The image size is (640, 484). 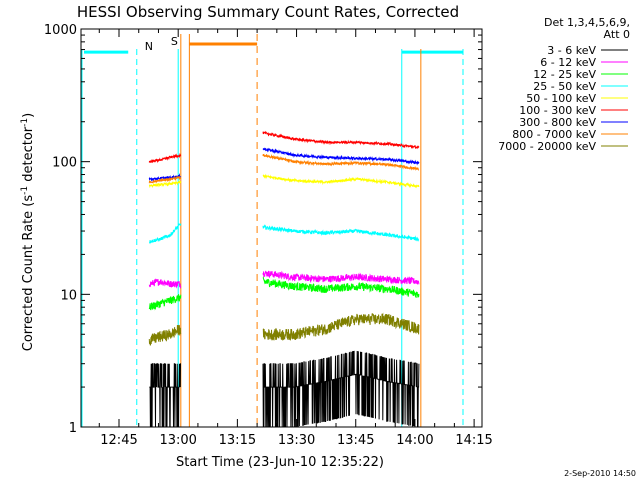 I want to click on legend-label-3-6-kev: 3 - 6 keV, so click(x=571, y=50).